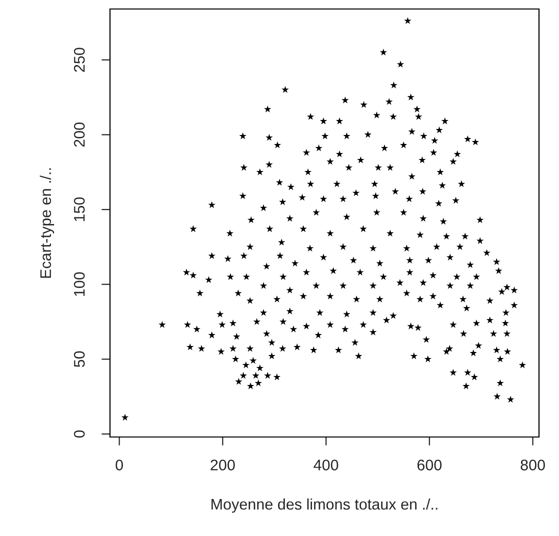  What do you see at coordinates (79, 359) in the screenshot?
I see `y-tick-label: 50` at bounding box center [79, 359].